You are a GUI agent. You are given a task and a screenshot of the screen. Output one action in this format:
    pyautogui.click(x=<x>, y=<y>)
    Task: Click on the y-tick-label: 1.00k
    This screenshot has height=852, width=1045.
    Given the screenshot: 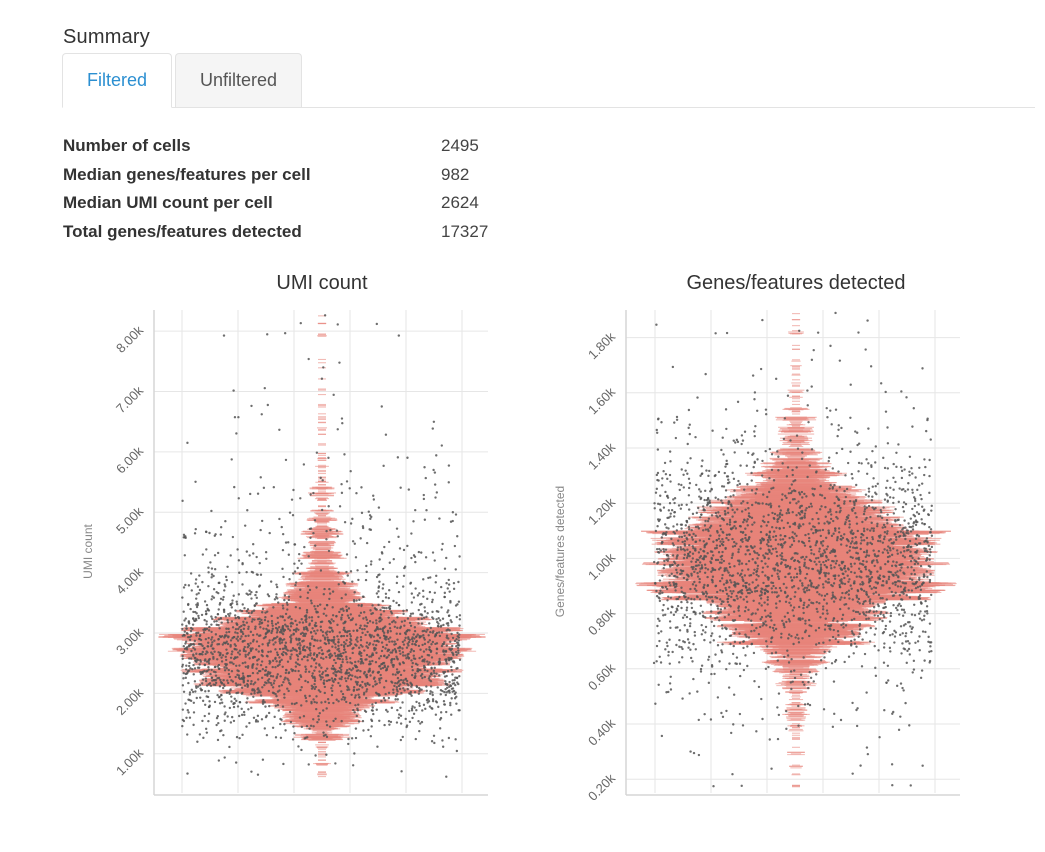 What is the action you would take?
    pyautogui.click(x=129, y=761)
    